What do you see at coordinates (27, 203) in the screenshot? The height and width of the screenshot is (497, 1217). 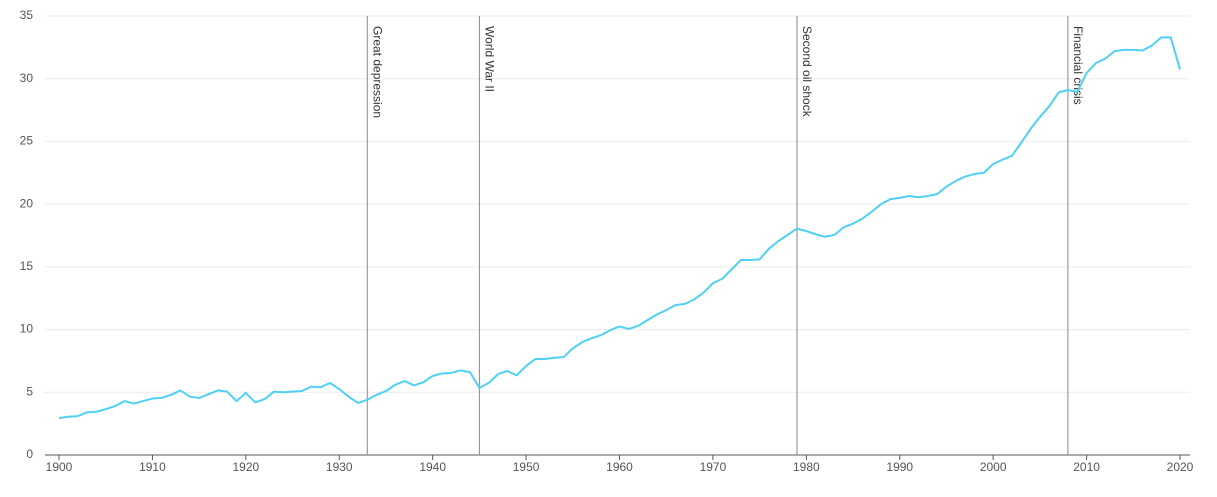 I see `y-tick-label: 20` at bounding box center [27, 203].